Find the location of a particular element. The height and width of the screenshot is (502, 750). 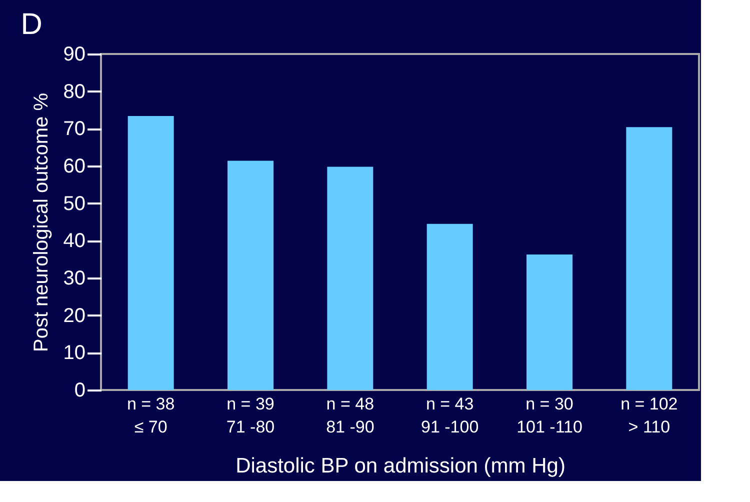

x-axis-title: Diastolic BP on admission (mm Hg) is located at coordinates (401, 466).